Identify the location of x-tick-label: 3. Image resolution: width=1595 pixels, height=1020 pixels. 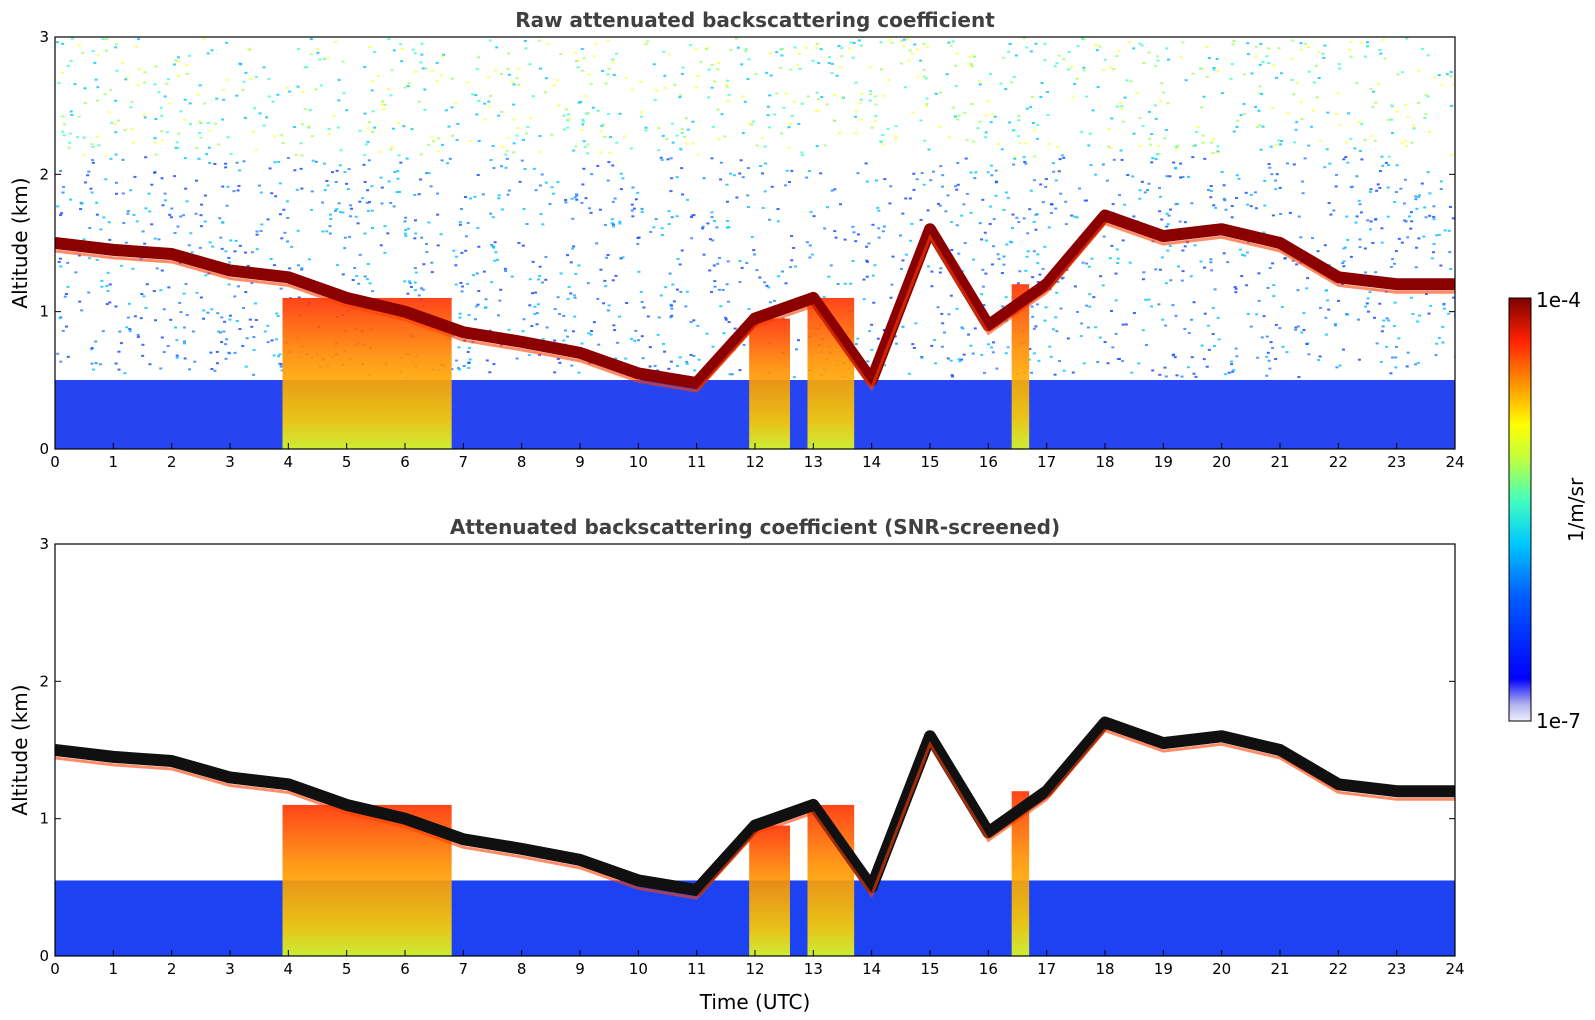
(230, 969).